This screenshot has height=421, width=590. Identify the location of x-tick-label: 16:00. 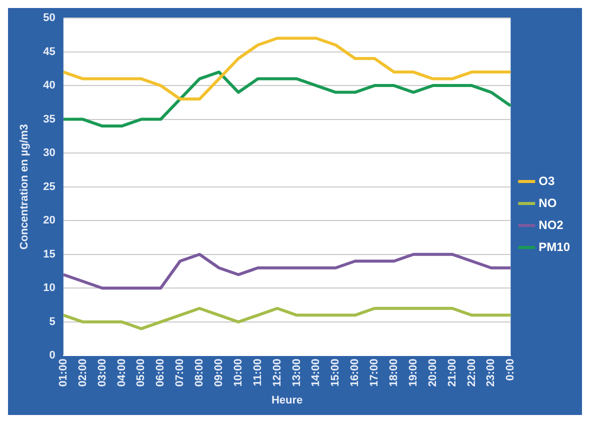
(355, 372).